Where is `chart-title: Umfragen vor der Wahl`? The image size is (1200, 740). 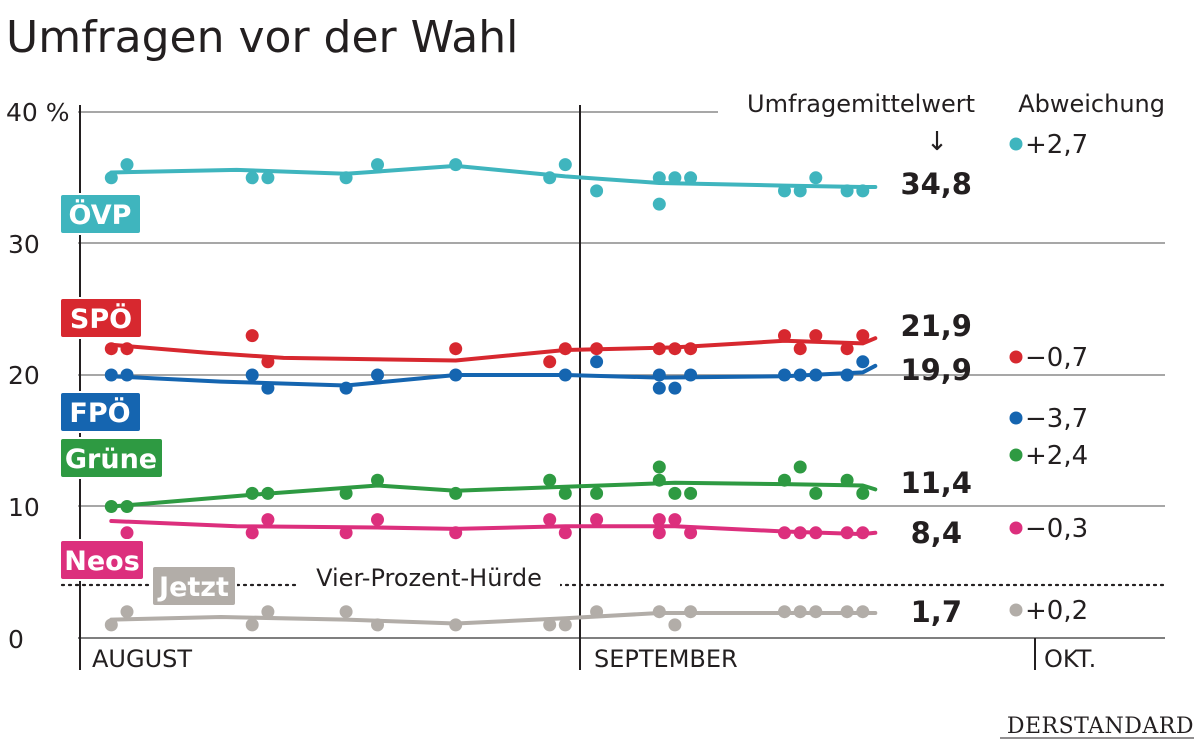
chart-title: Umfragen vor der Wahl is located at coordinates (262, 37).